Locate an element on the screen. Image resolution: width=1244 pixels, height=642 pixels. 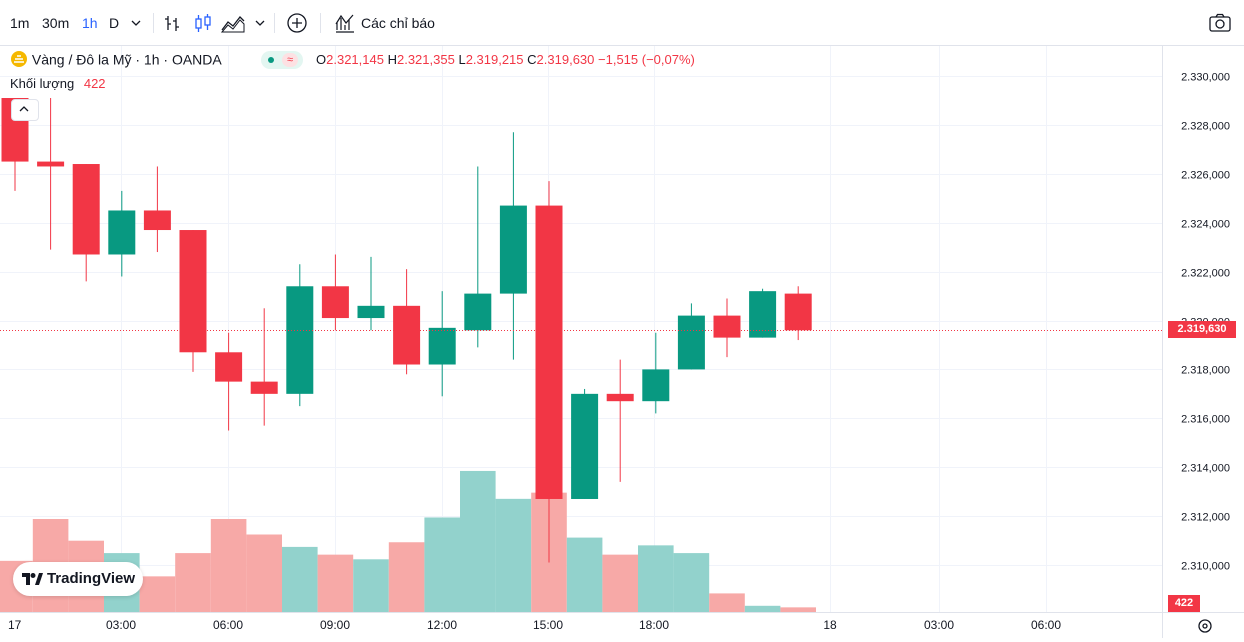
bar-style-icon is located at coordinates (173, 23).